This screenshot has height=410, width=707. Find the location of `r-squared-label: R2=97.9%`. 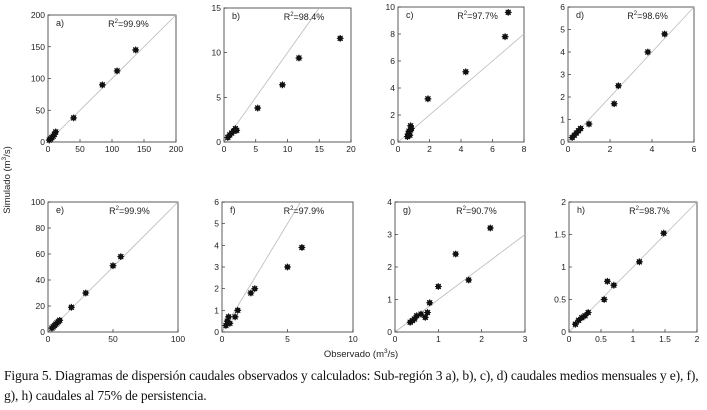

r-squared-label: R2=97.9% is located at coordinates (304, 211).